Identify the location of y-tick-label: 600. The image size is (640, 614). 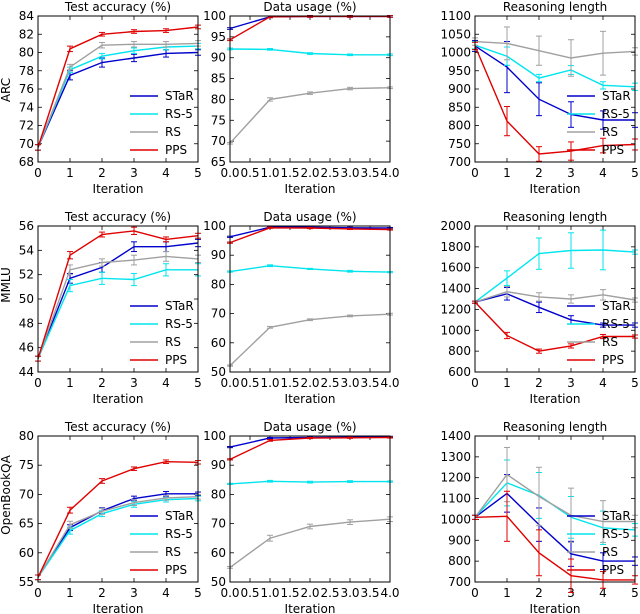
(459, 372).